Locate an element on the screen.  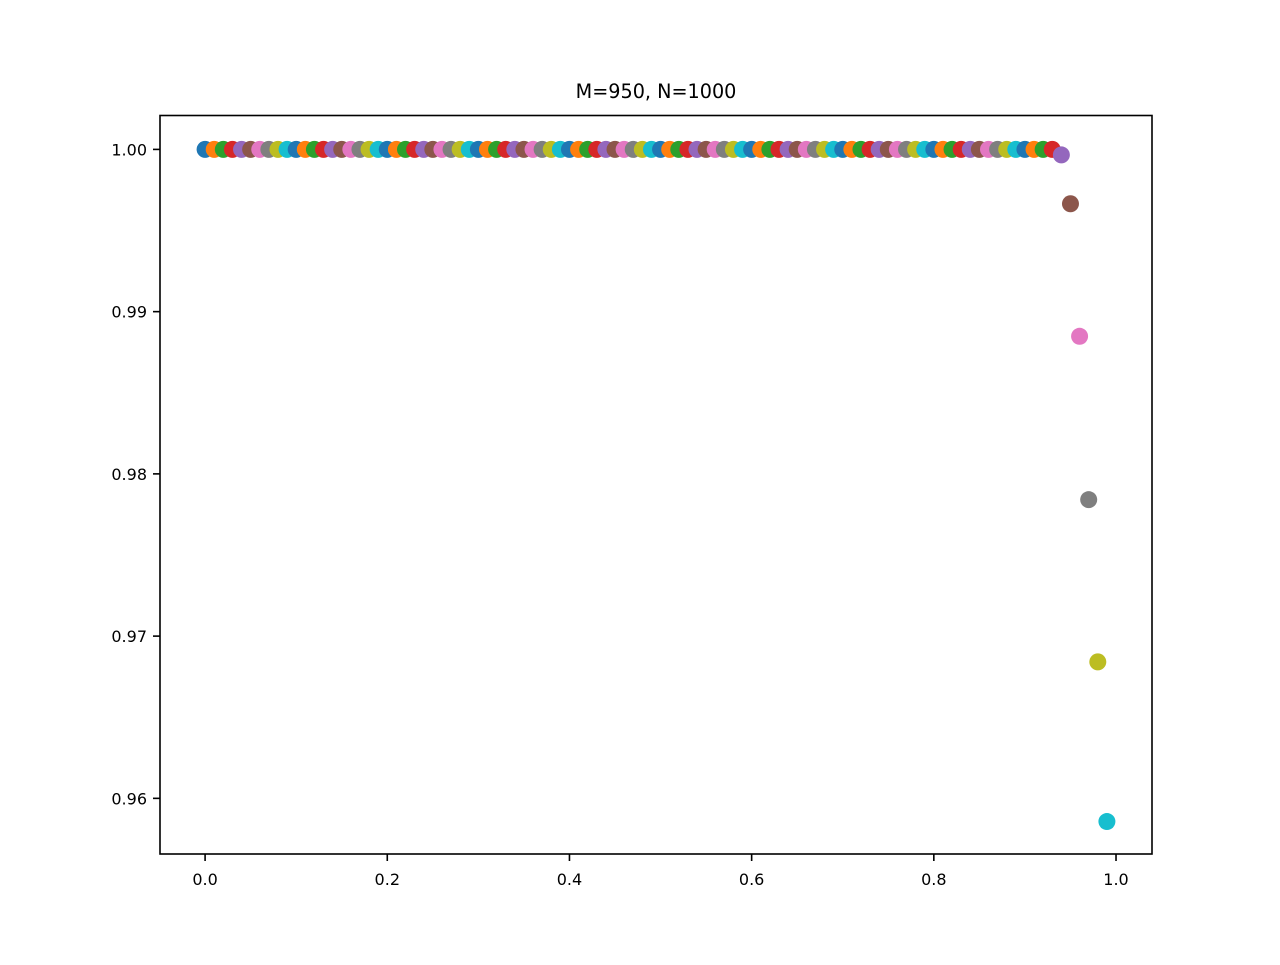
x-tick-label: 0.8 is located at coordinates (933, 879).